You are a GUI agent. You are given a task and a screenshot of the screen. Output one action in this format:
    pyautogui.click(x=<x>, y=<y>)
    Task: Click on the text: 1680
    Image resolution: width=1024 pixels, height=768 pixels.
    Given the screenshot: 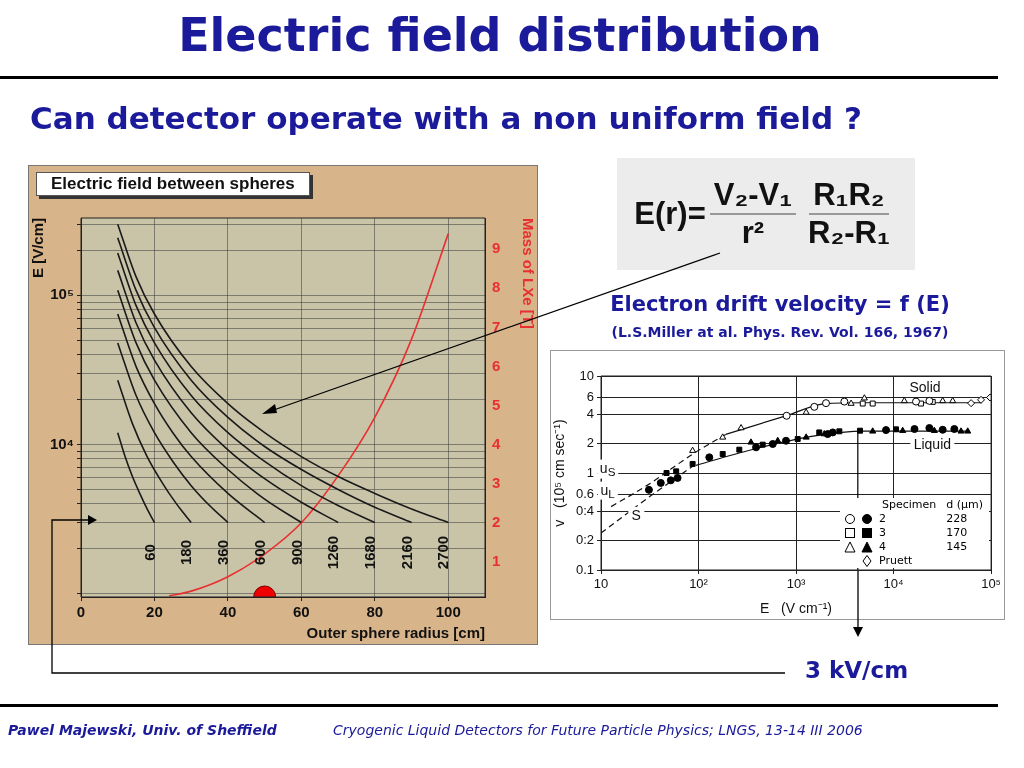 What is the action you would take?
    pyautogui.click(x=369, y=552)
    